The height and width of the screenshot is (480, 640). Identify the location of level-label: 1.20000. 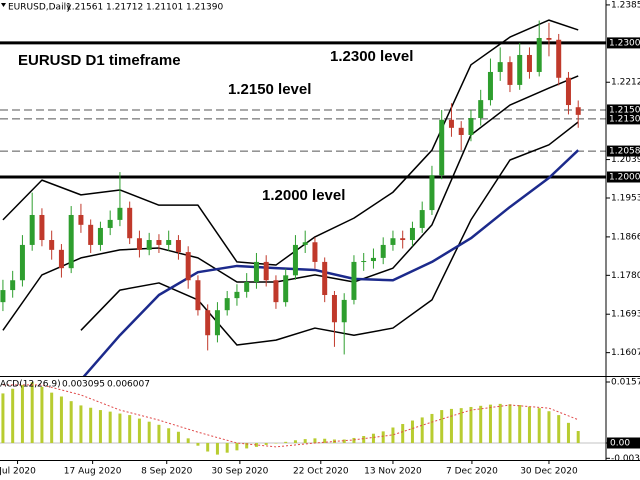
(624, 177).